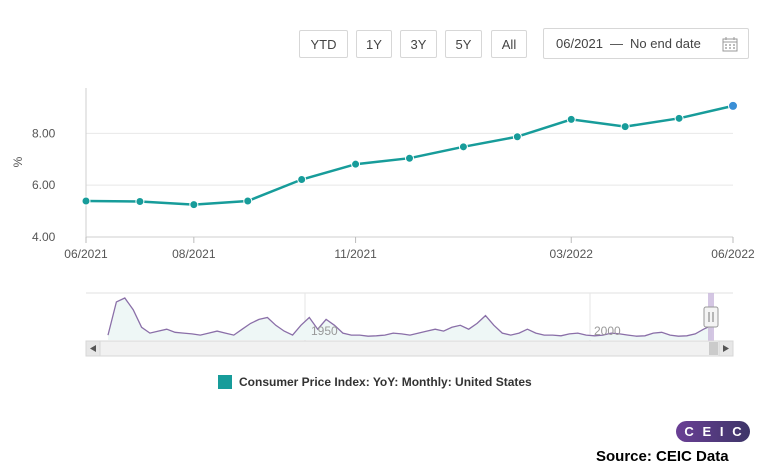  I want to click on range-3y-button: 3Y, so click(418, 44).